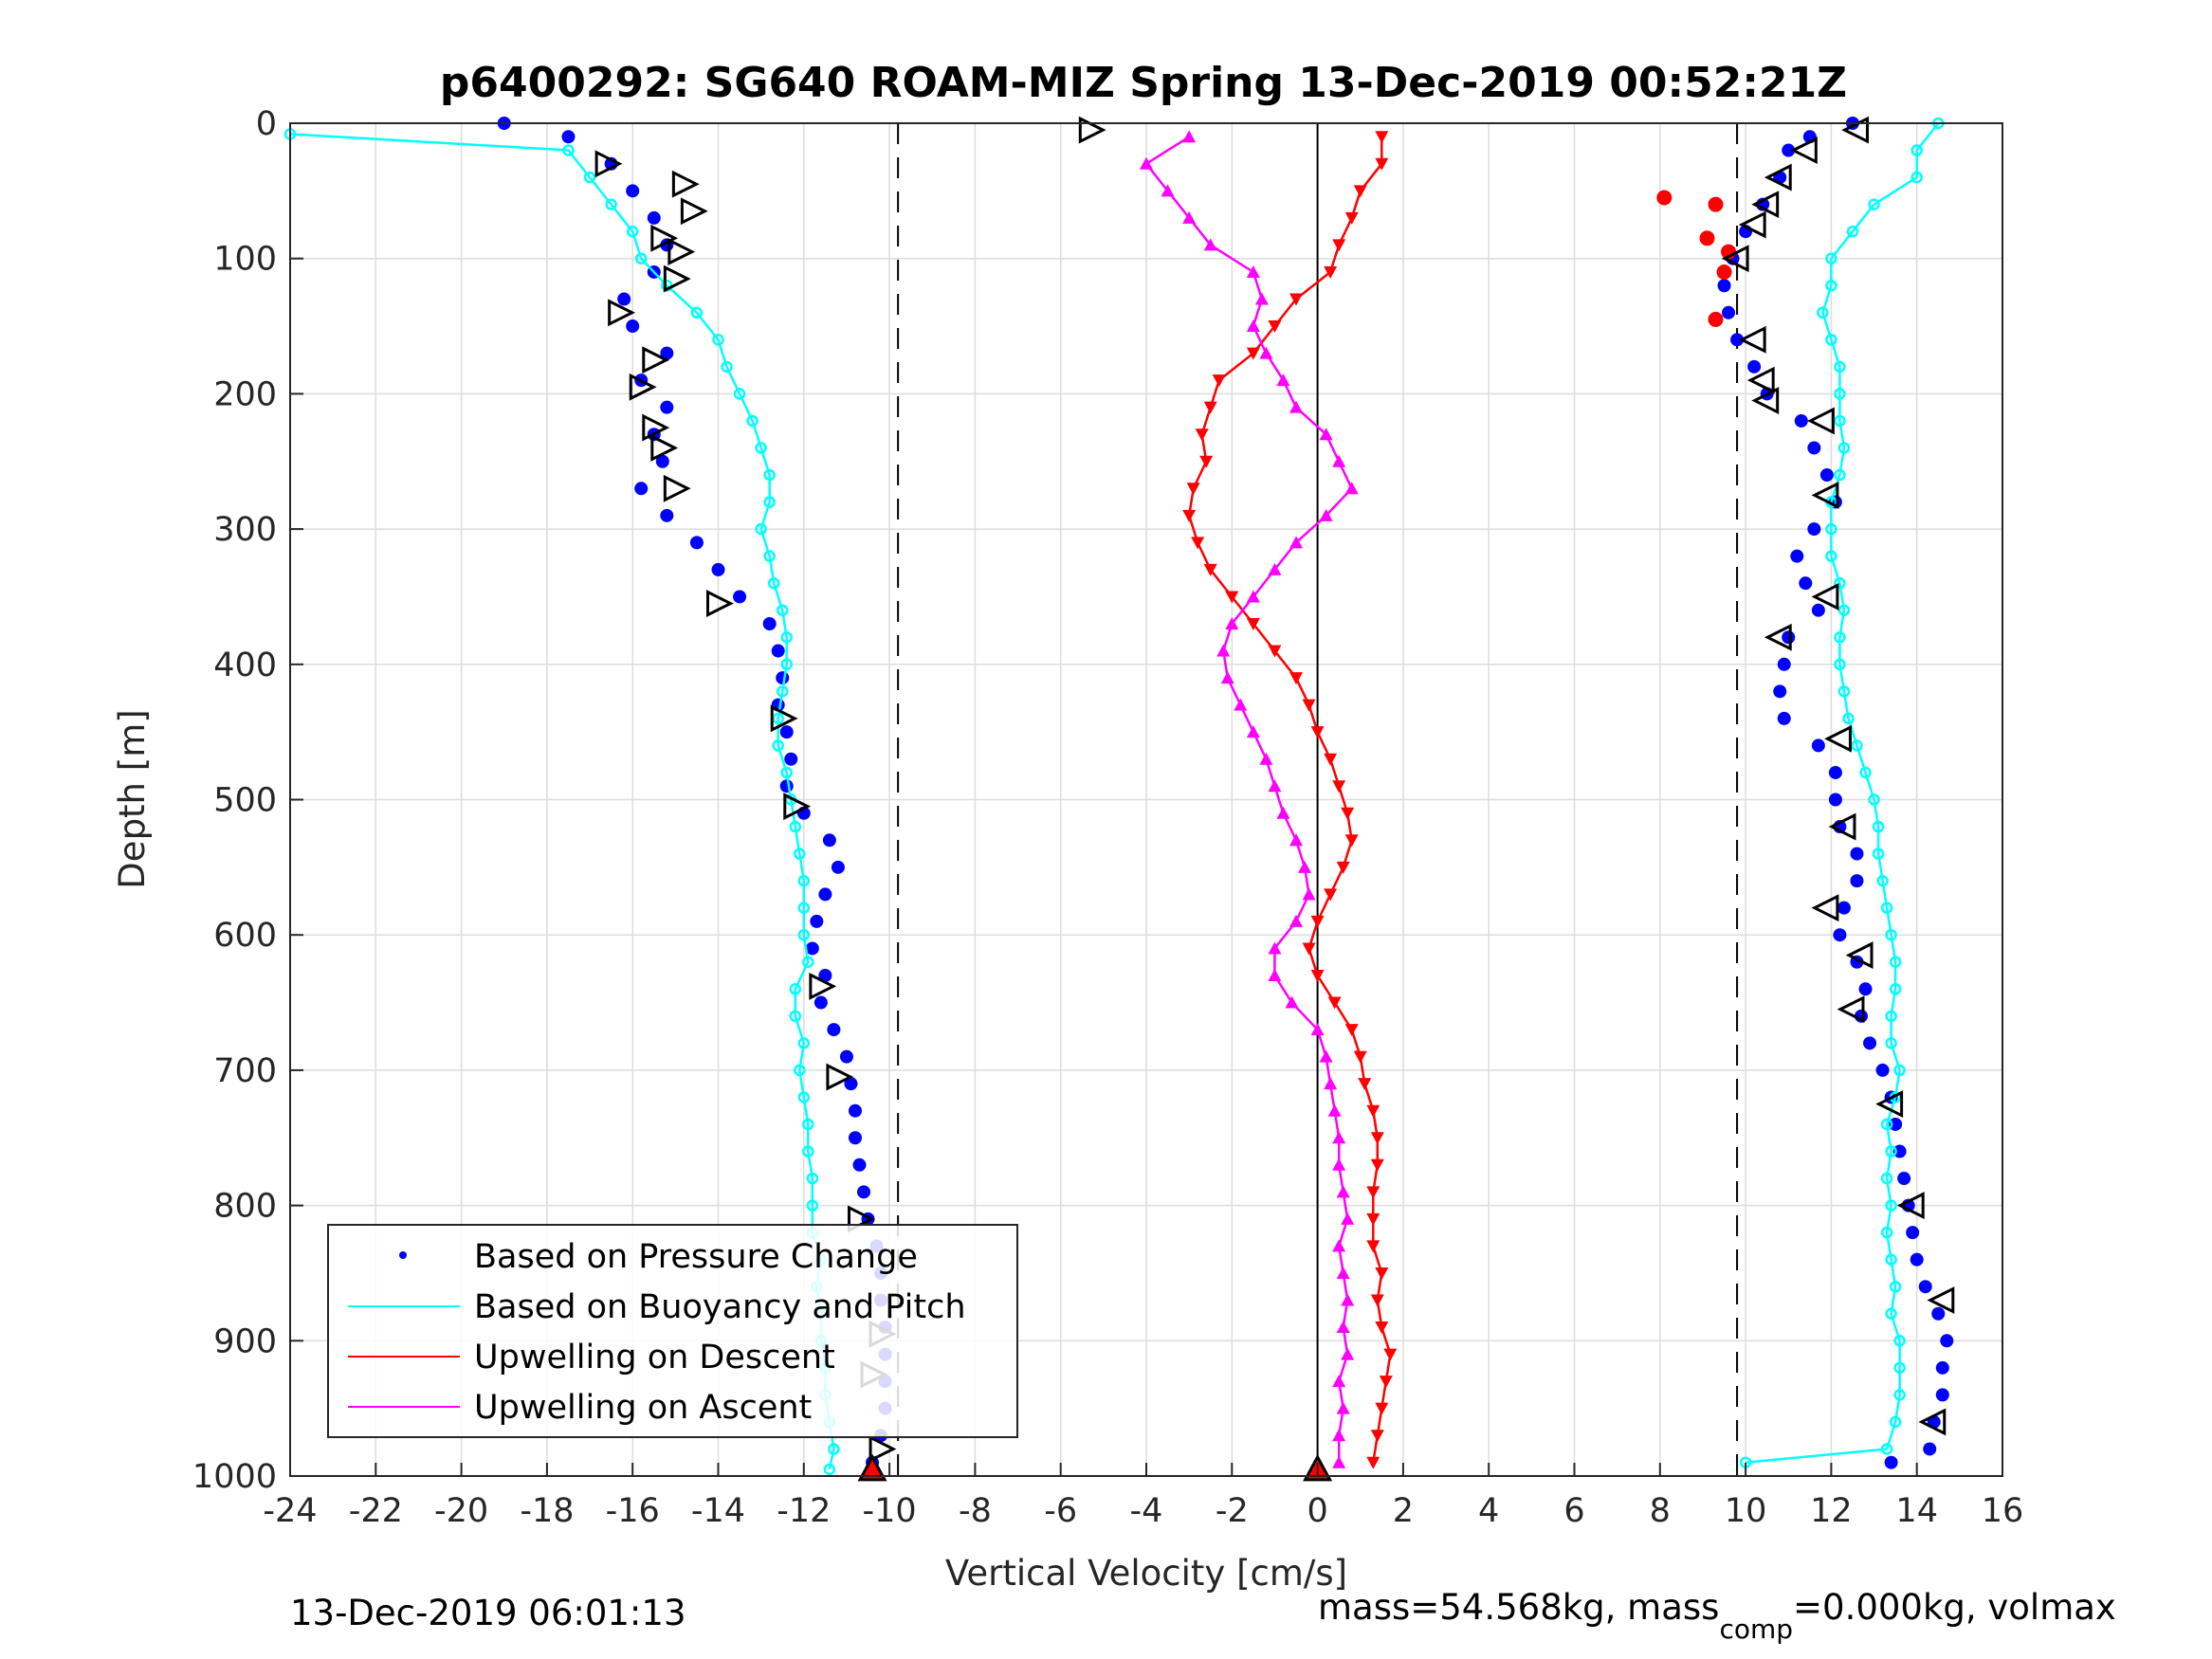 The height and width of the screenshot is (1659, 2212). What do you see at coordinates (696, 1257) in the screenshot?
I see `legend-entry-pressure: Based on Pressure Change` at bounding box center [696, 1257].